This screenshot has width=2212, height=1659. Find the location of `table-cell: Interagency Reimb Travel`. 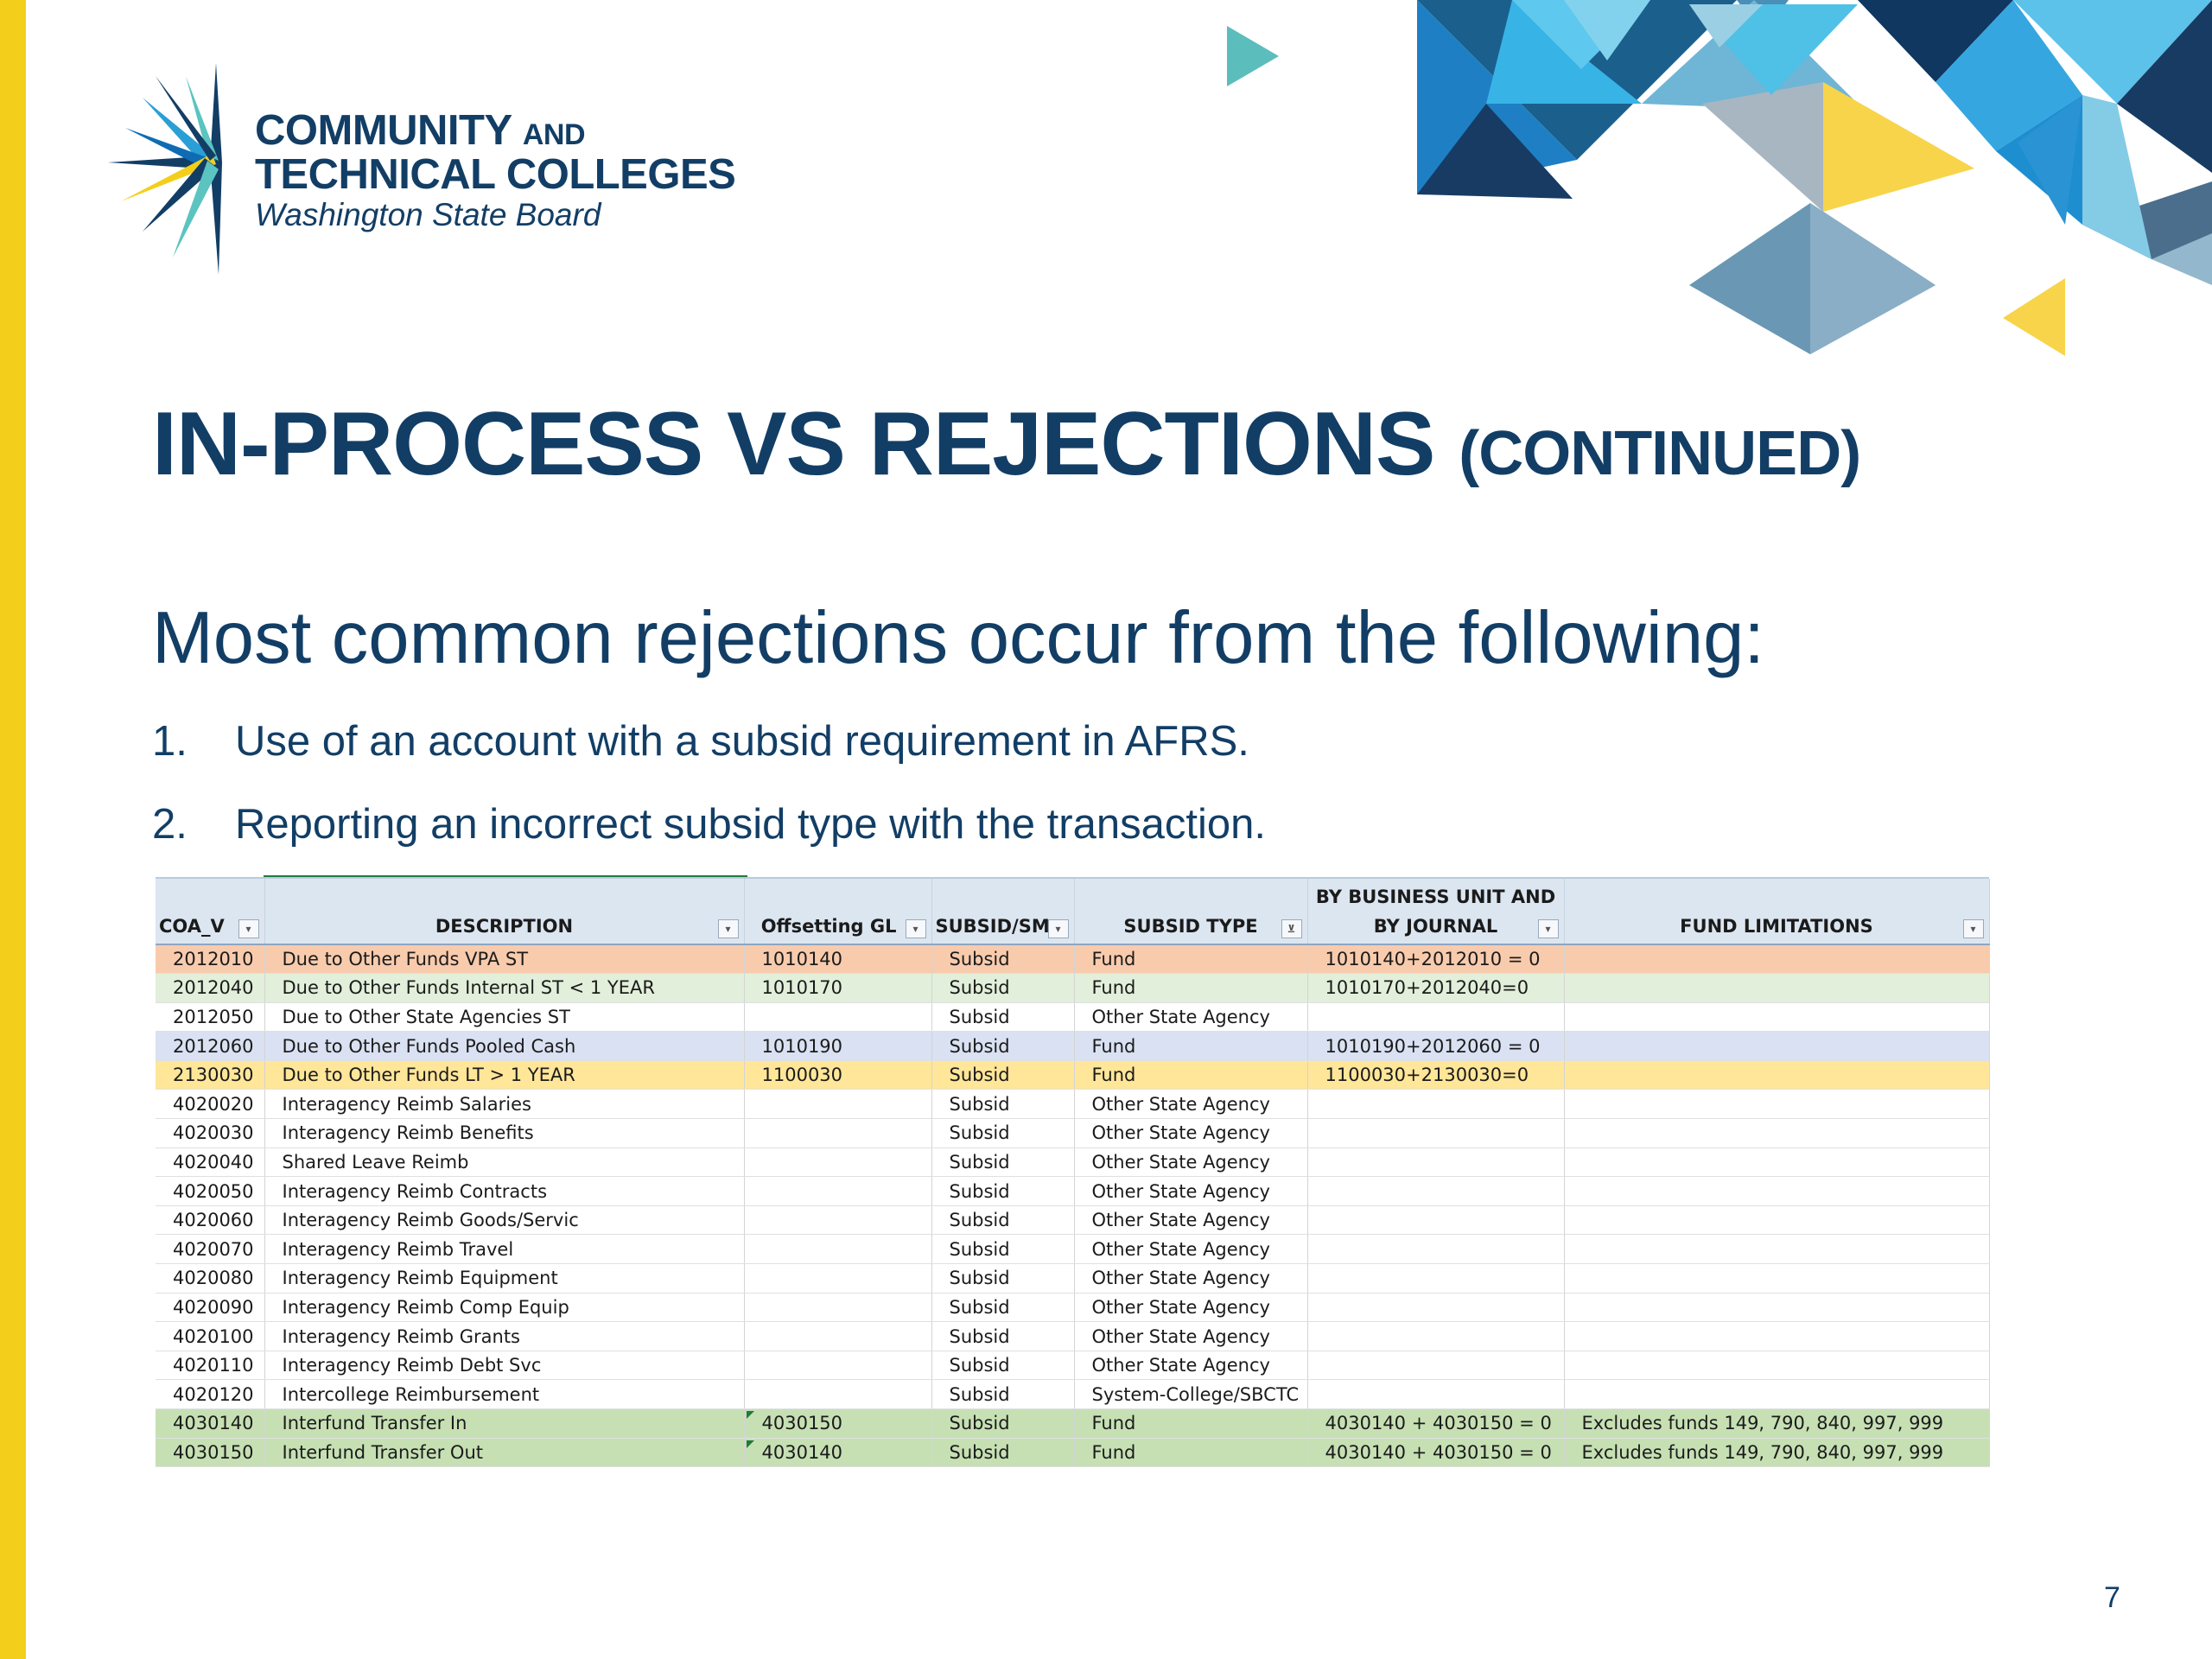

table-cell: Interagency Reimb Travel is located at coordinates (504, 1249).